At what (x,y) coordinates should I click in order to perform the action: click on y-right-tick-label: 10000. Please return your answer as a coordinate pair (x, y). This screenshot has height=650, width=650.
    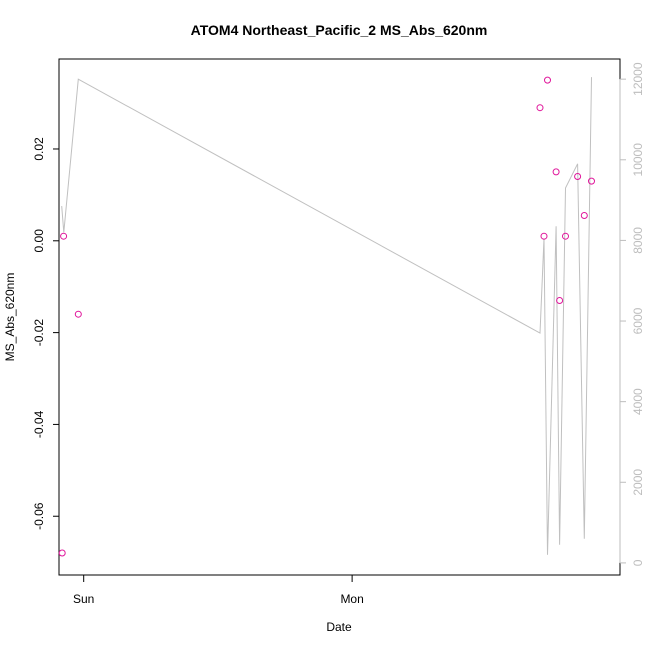
    Looking at the image, I should click on (638, 160).